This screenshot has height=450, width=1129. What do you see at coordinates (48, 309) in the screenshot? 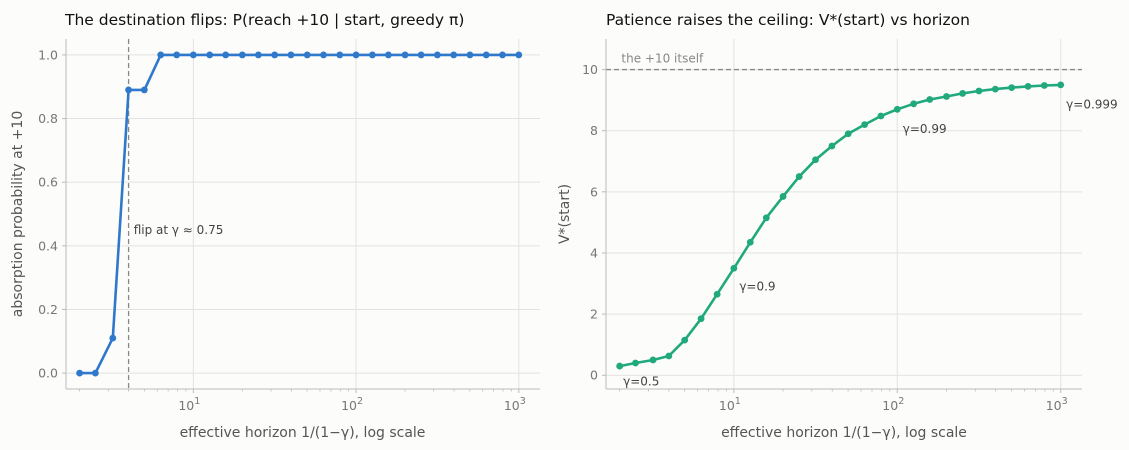
I see `y-tick-label: 0.2` at bounding box center [48, 309].